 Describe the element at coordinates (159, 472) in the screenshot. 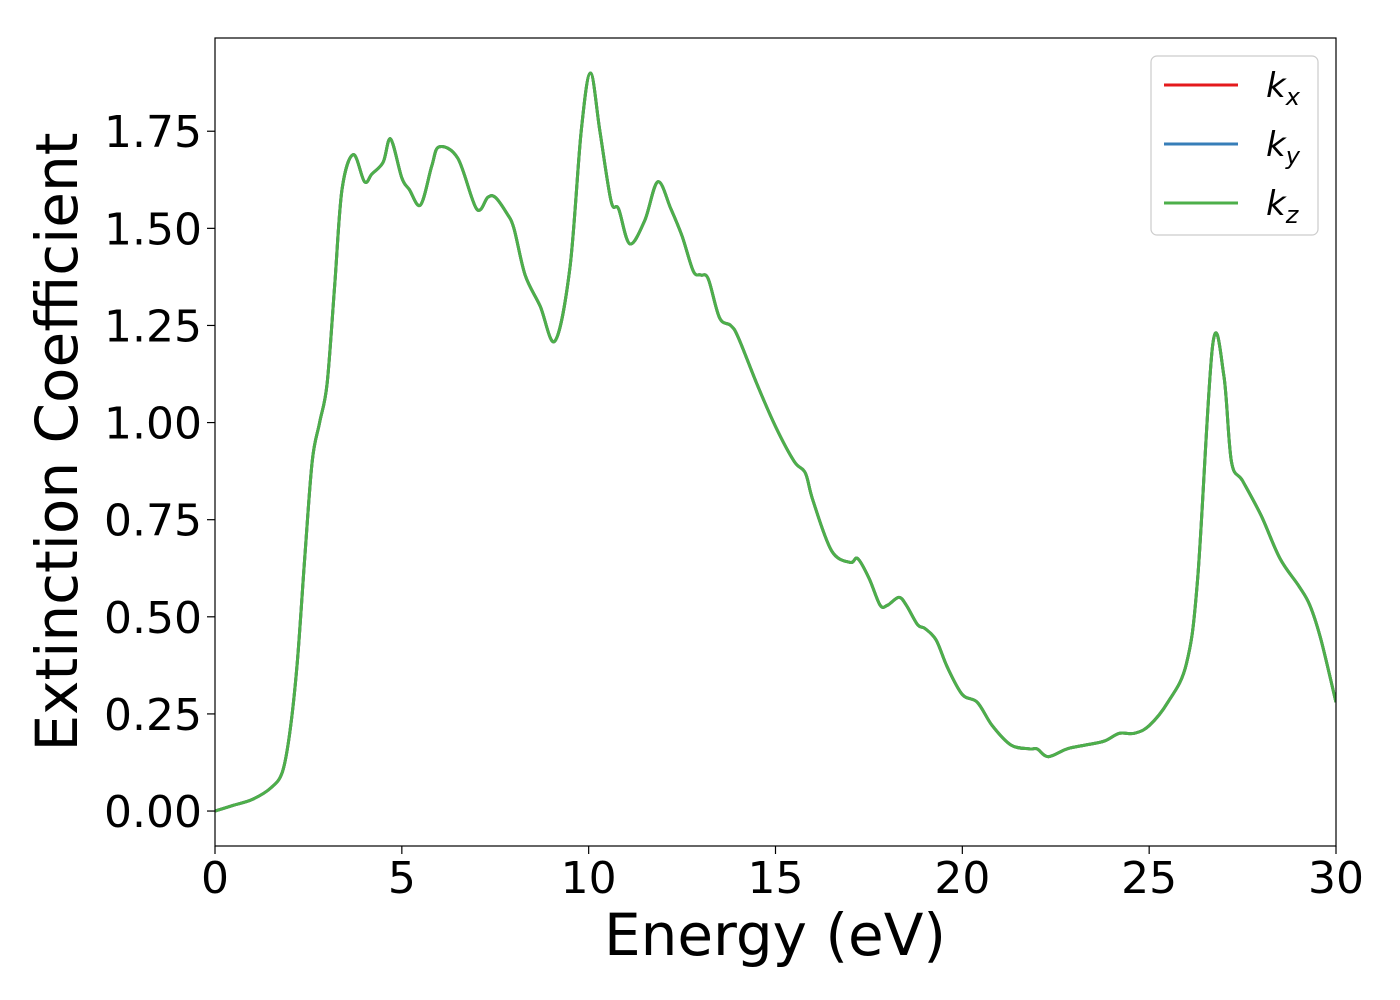

I see `y-axis: 0.00 0.25 0.50 0.75 1.00 1.25 1.50 1.75` at that location.